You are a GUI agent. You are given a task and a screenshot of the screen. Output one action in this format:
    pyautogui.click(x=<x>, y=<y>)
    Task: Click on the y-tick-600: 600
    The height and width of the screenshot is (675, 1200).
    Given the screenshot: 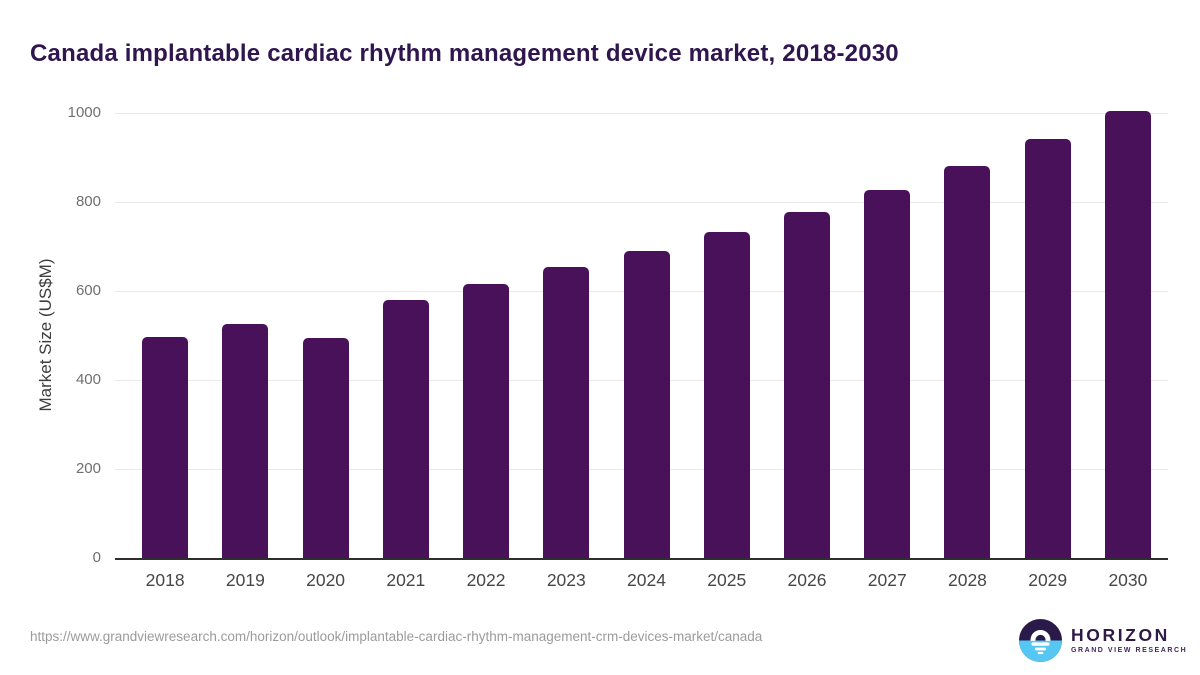 What is the action you would take?
    pyautogui.click(x=88, y=290)
    